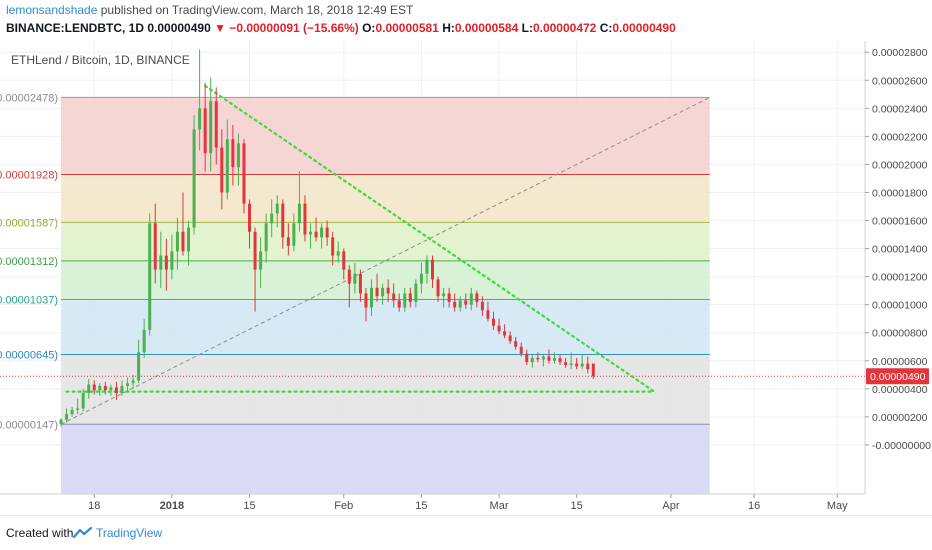 The image size is (932, 550). What do you see at coordinates (40, 533) in the screenshot?
I see `created-with-text: Created with` at bounding box center [40, 533].